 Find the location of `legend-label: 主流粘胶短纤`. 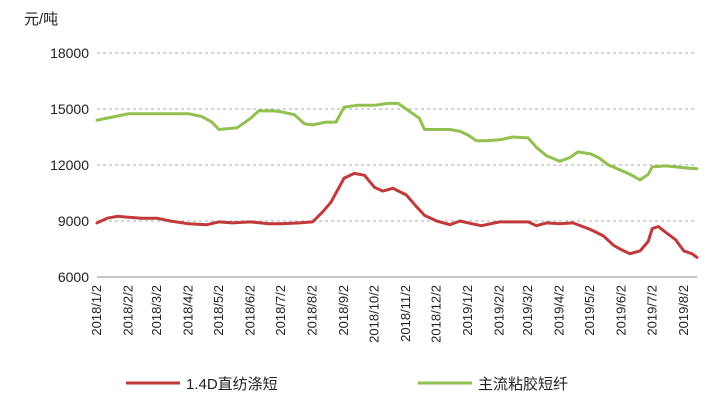

legend-label: 主流粘胶短纤 is located at coordinates (523, 384).